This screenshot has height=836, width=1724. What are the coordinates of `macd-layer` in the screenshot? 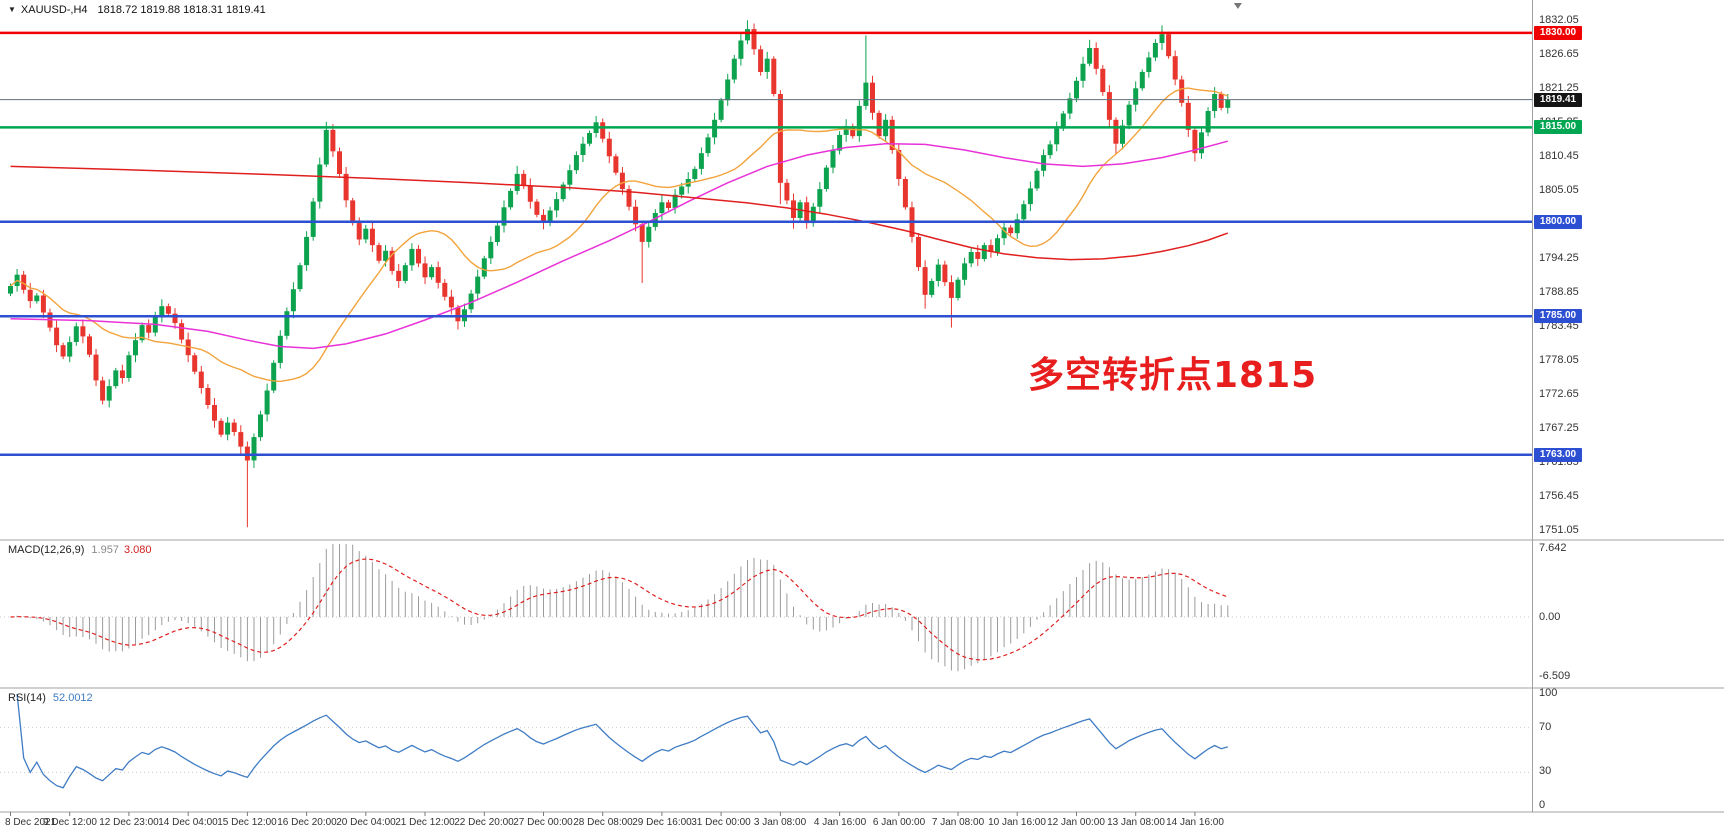 It's located at (619, 608).